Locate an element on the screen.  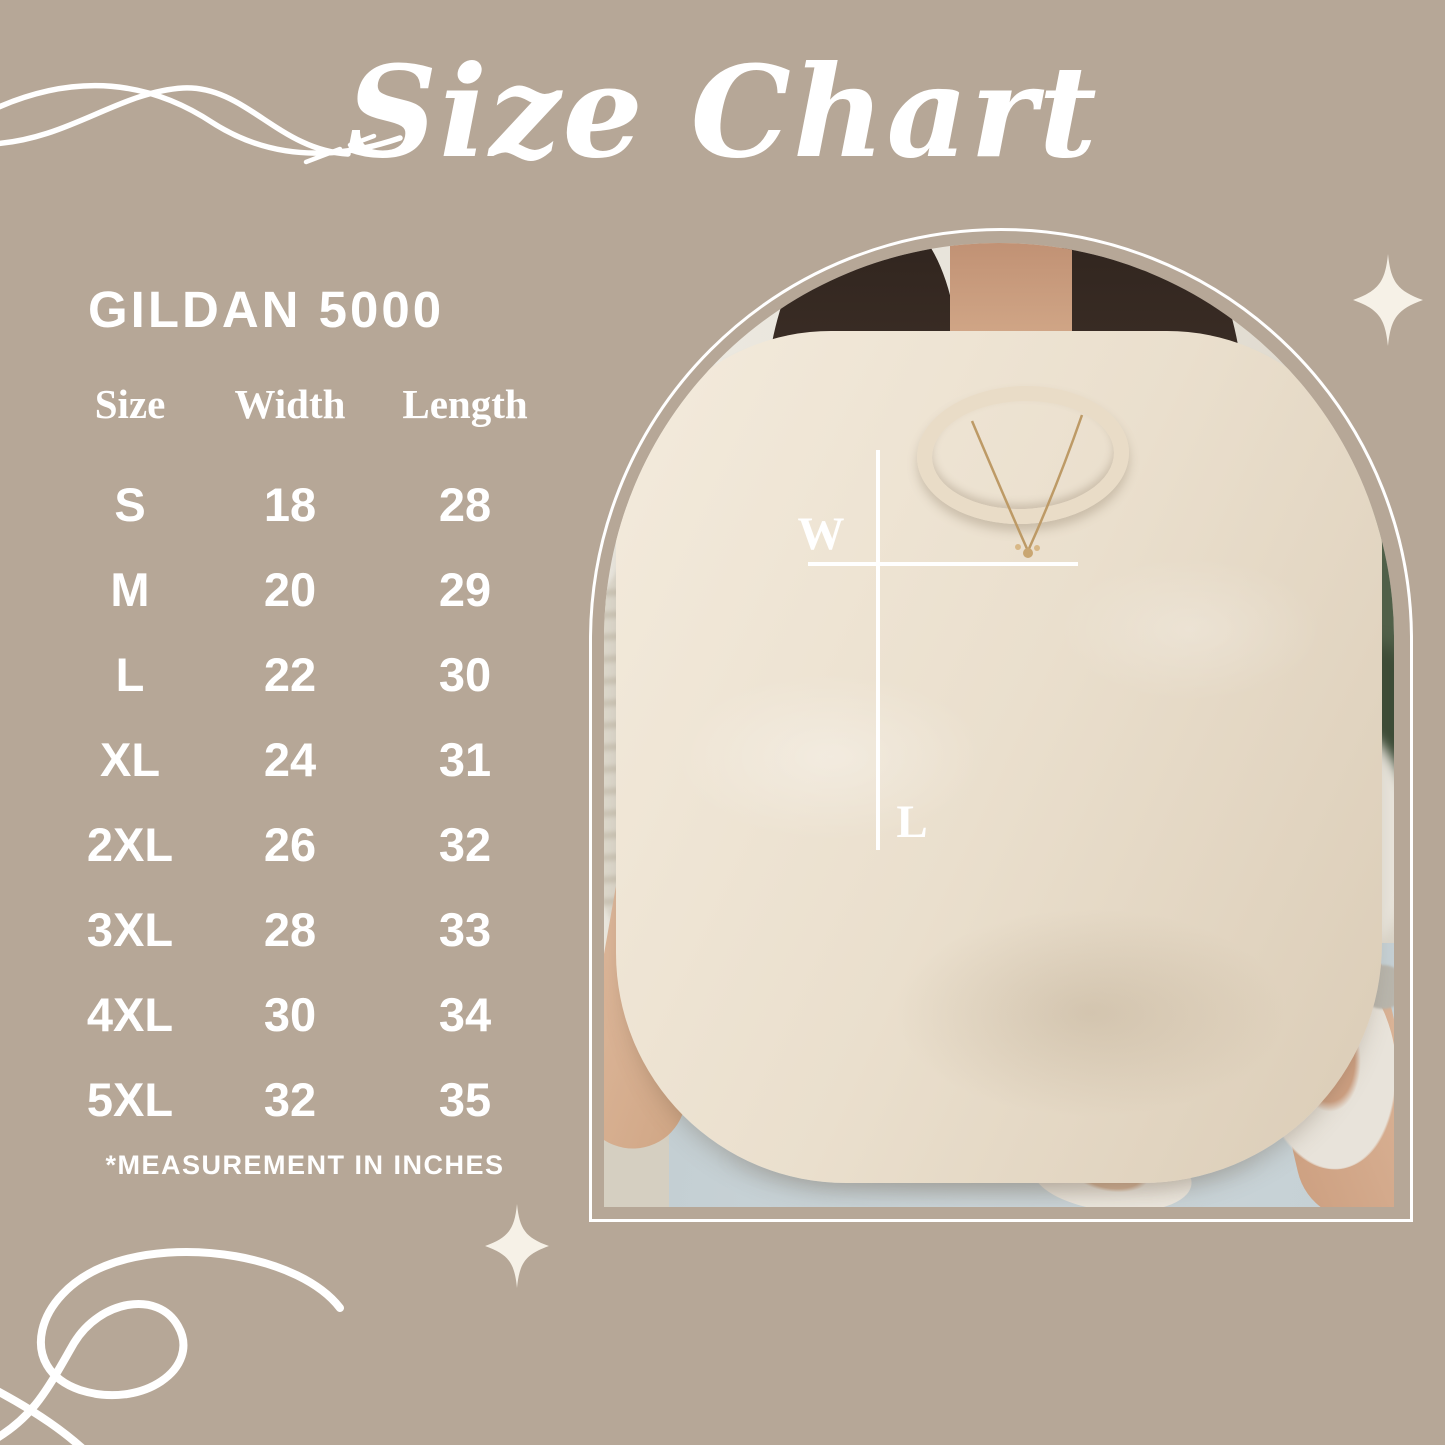
width-cell: 30 is located at coordinates (290, 1014).